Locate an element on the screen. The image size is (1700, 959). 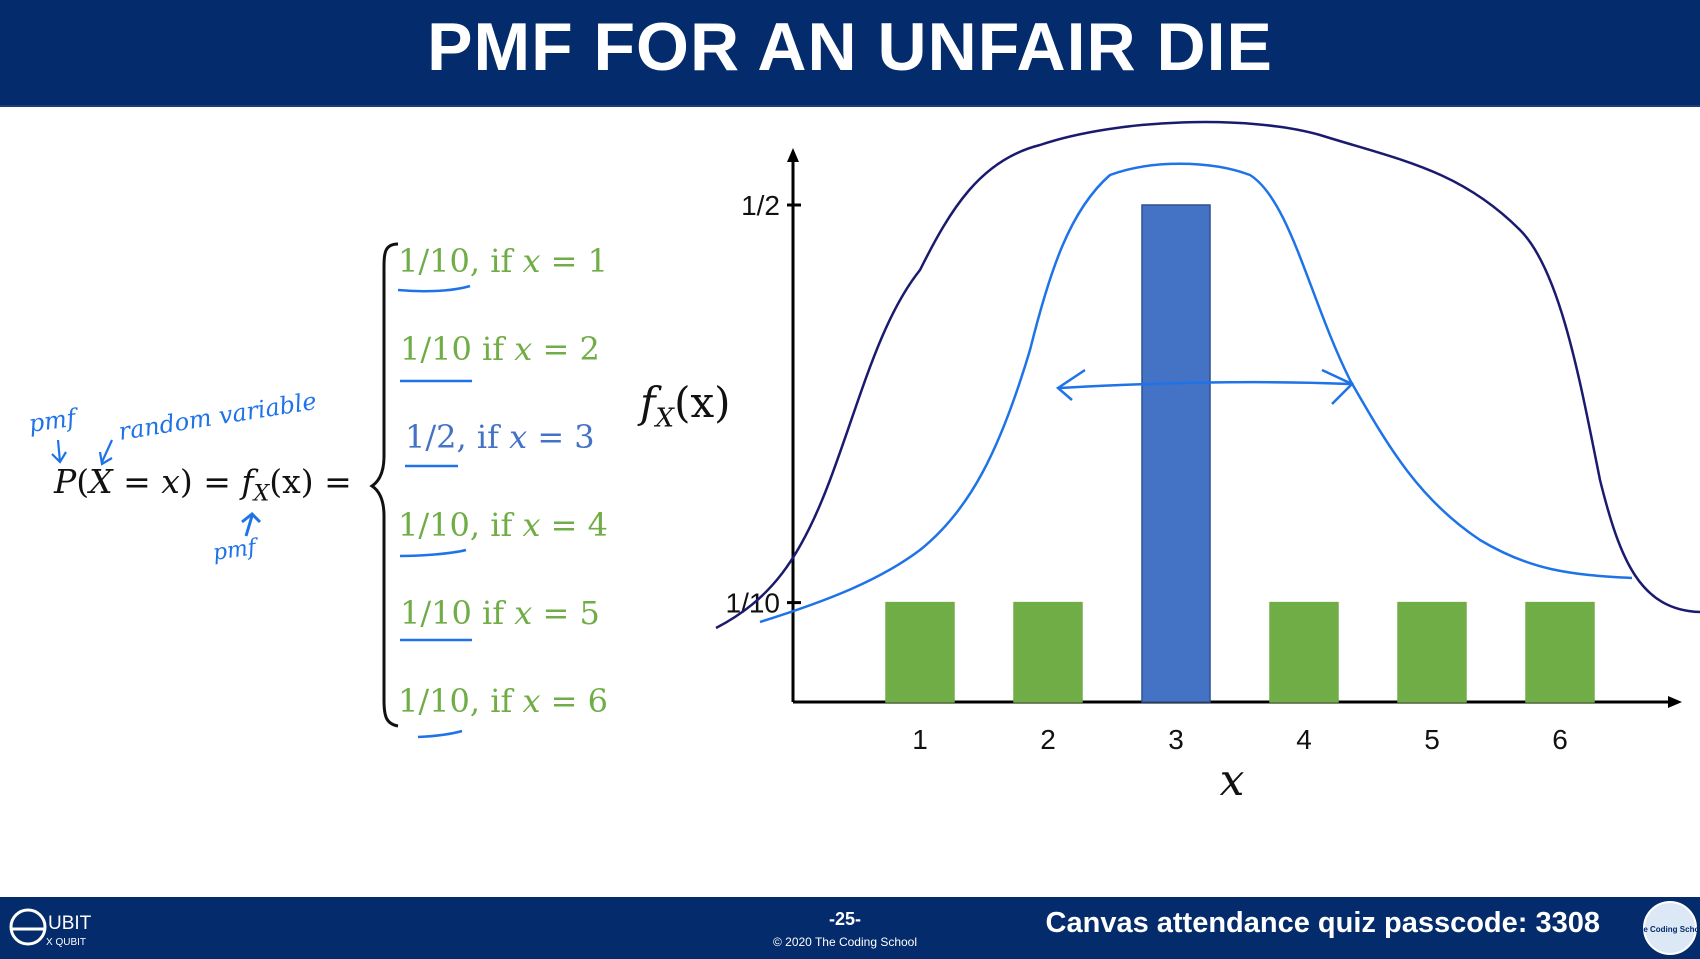
random-variable-arrow is located at coordinates (106, 452).